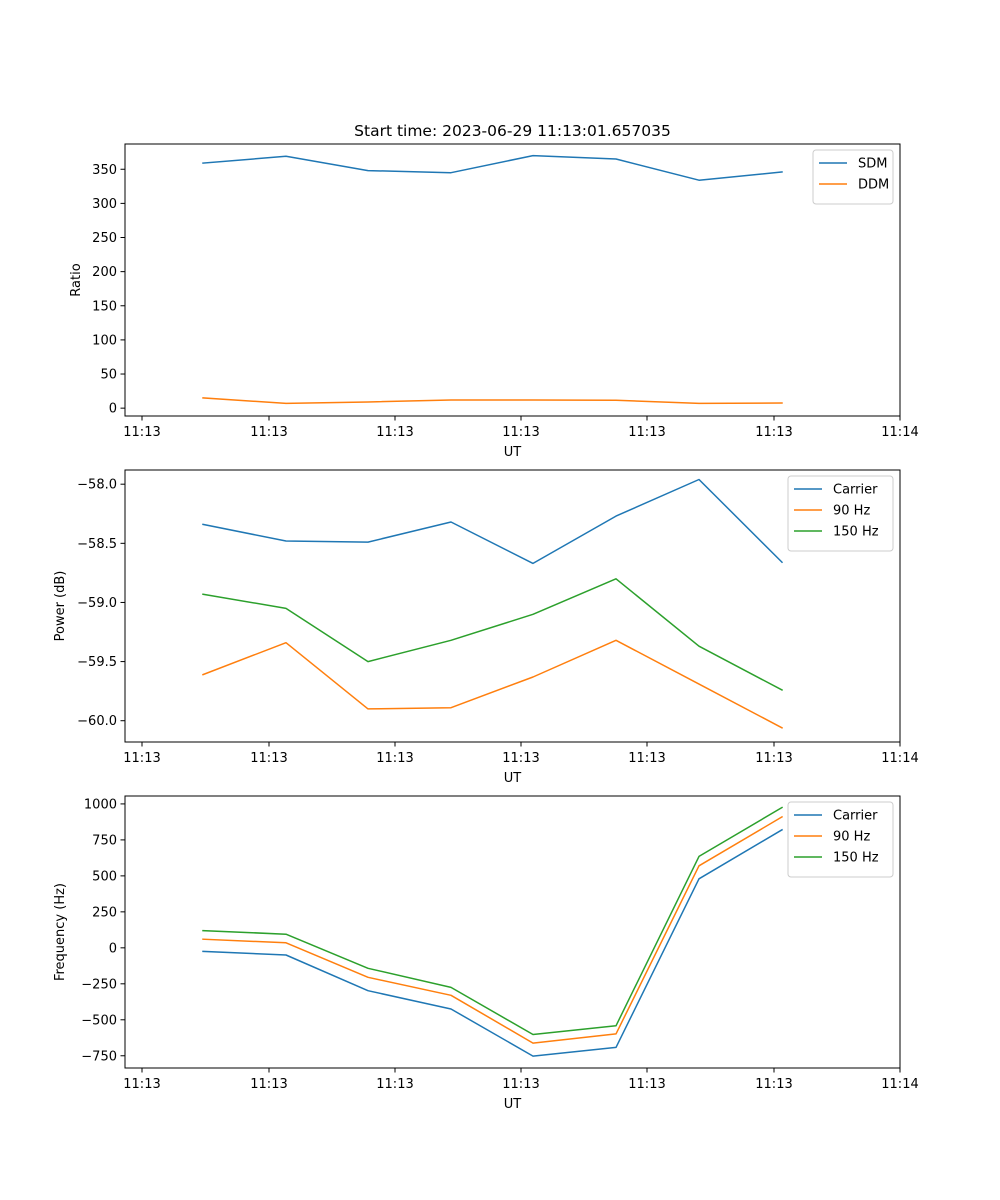 This screenshot has width=1000, height=1200. What do you see at coordinates (97, 603) in the screenshot?
I see `y-tick-label: −59.0` at bounding box center [97, 603].